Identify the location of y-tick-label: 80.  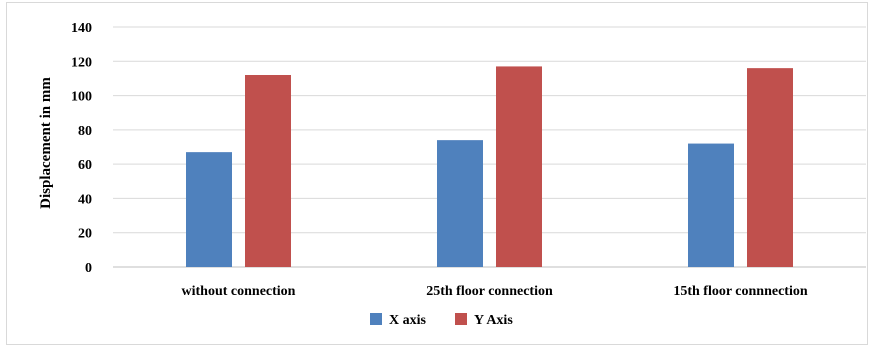
(85, 131).